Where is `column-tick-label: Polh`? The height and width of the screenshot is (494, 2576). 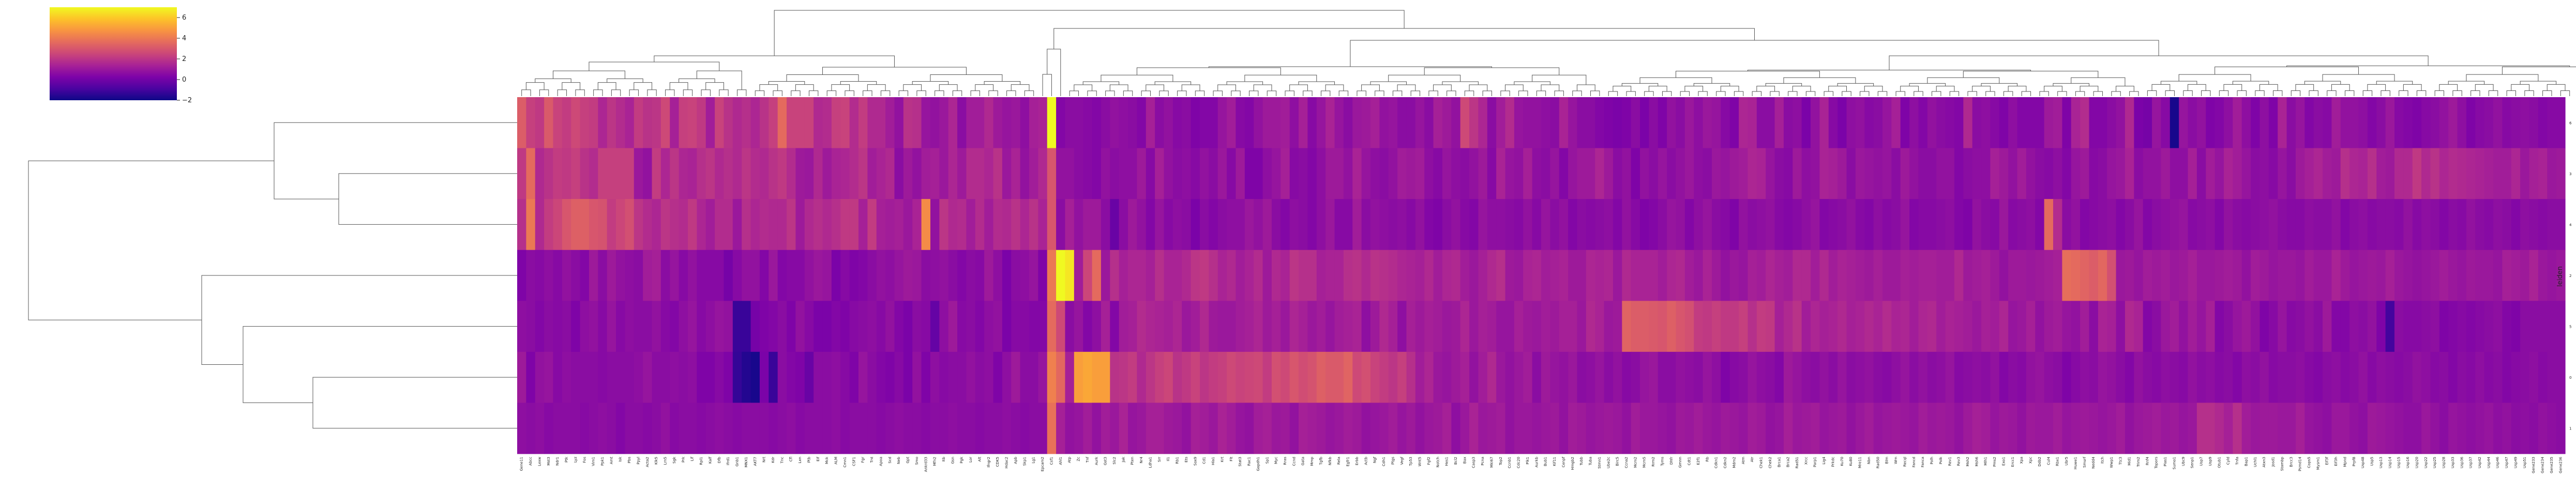
column-tick-label: Polh is located at coordinates (1932, 461).